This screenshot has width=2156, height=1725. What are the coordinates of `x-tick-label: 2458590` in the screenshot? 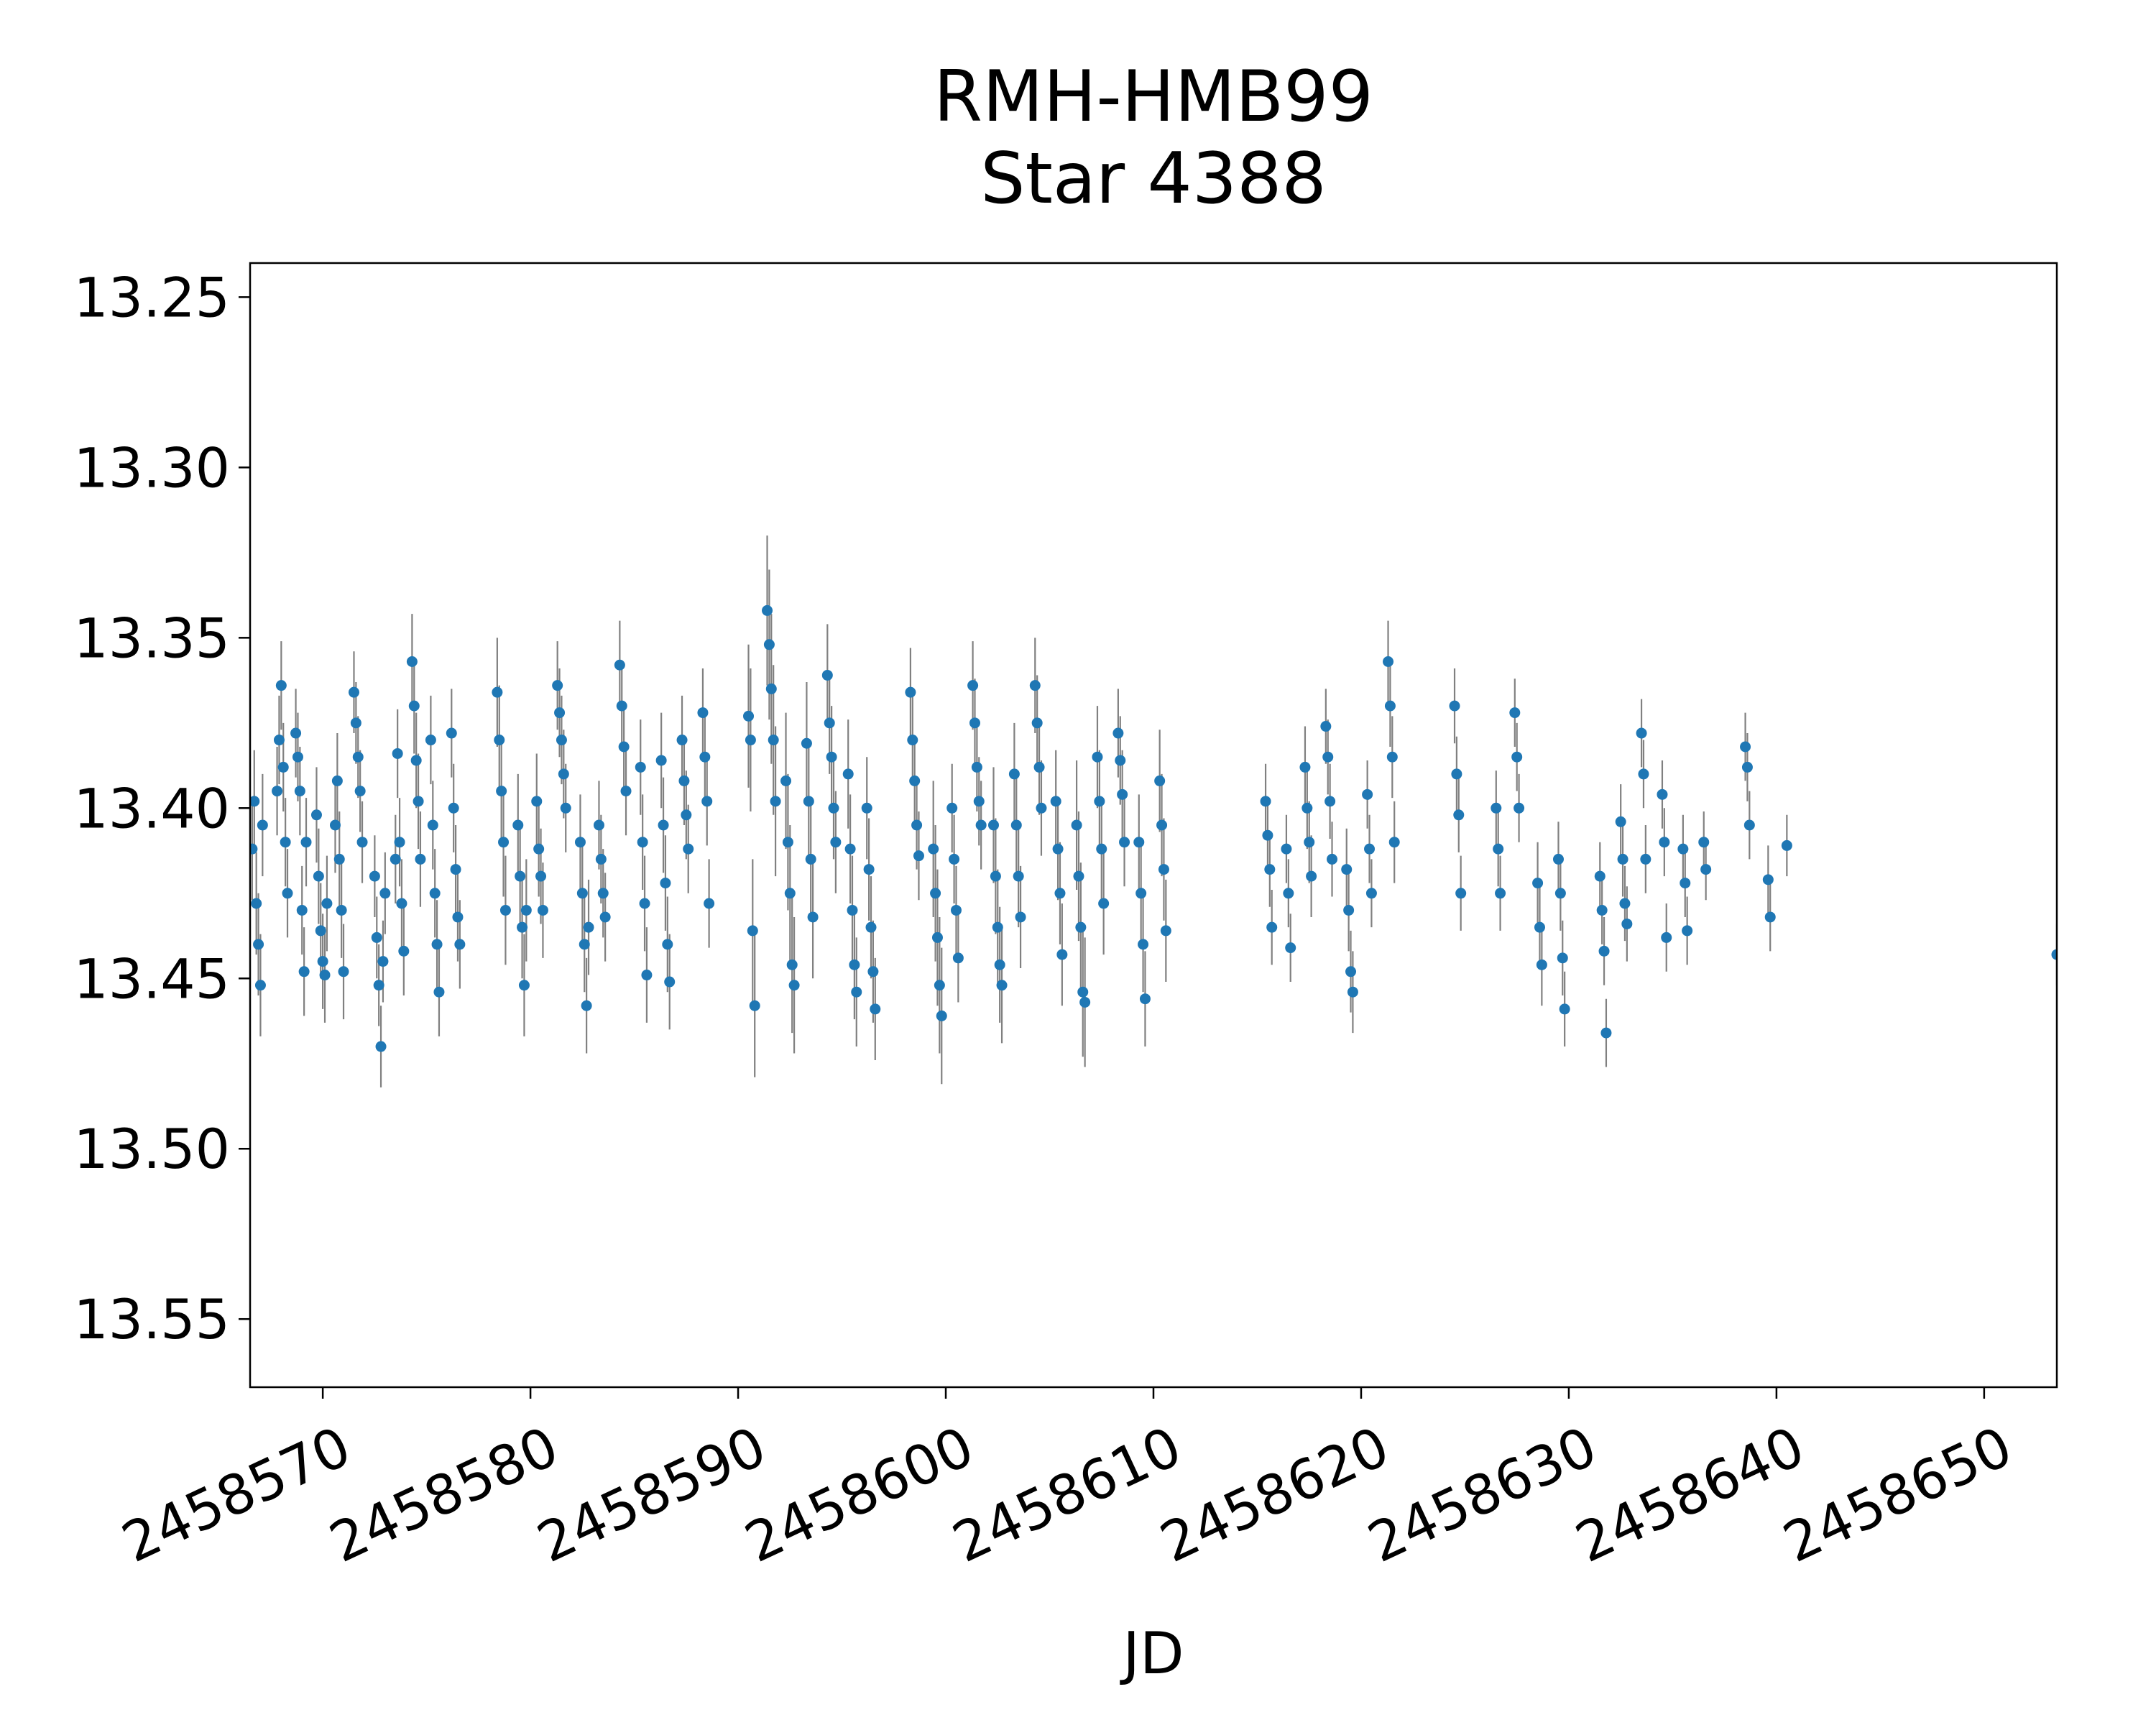 It's located at (651, 1494).